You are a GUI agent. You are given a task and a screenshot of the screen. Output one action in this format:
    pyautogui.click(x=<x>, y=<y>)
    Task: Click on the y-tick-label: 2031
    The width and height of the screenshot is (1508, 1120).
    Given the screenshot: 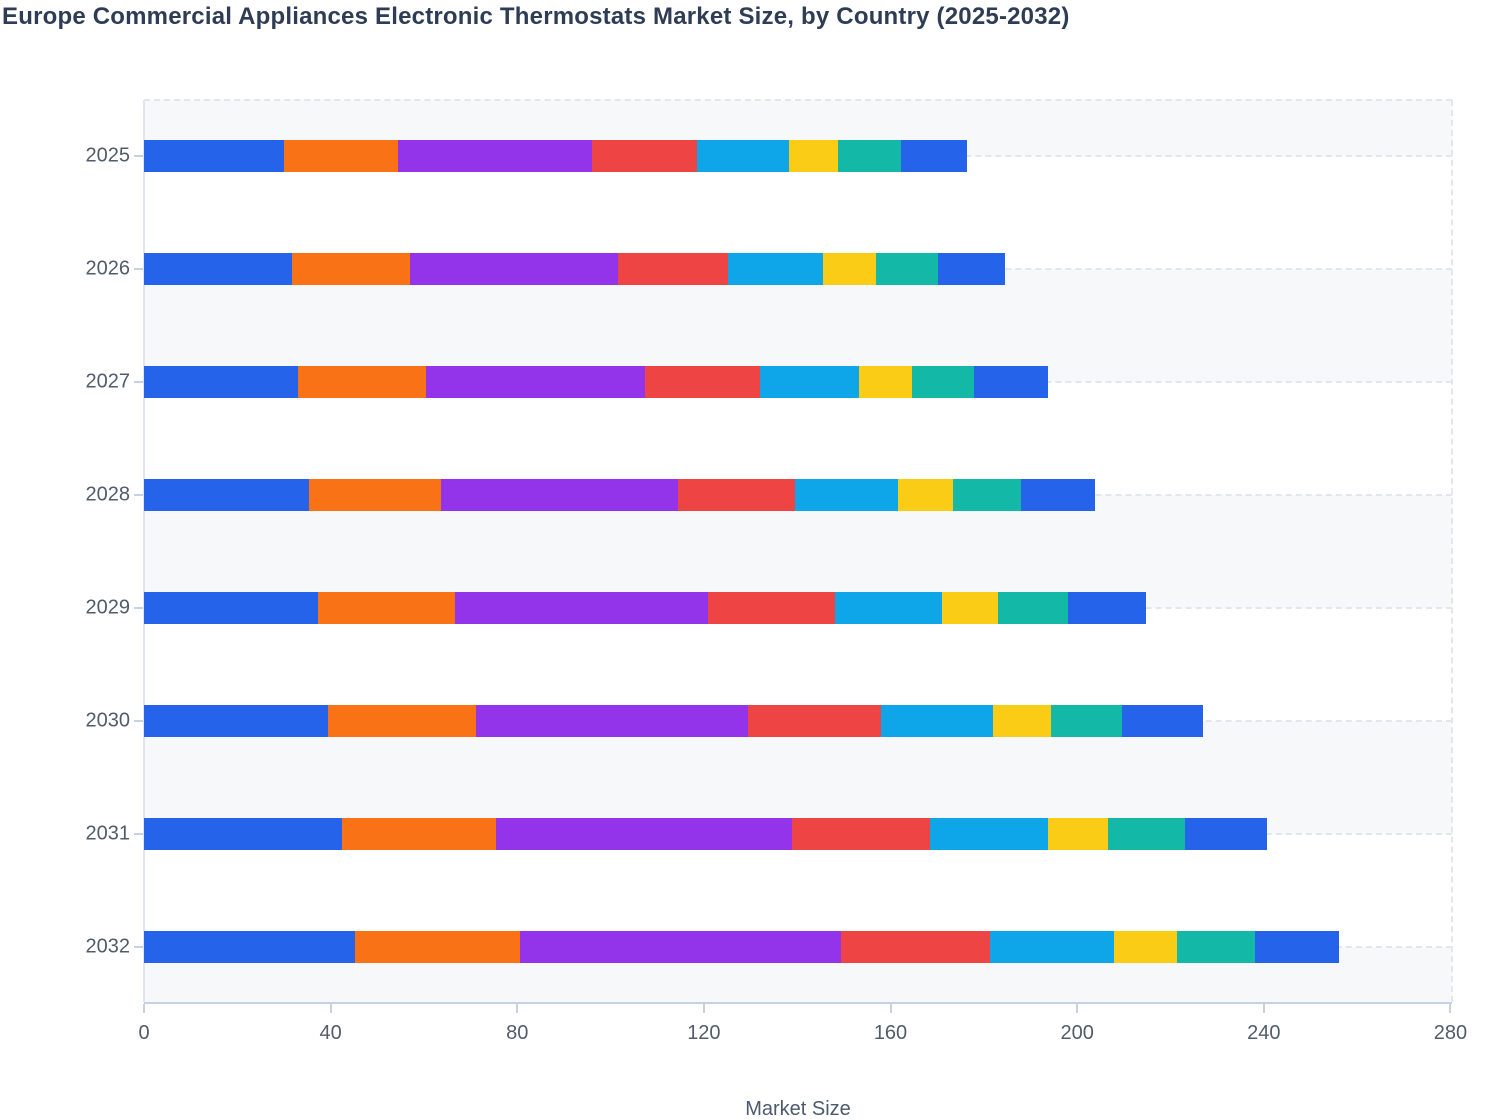 What is the action you would take?
    pyautogui.click(x=108, y=833)
    